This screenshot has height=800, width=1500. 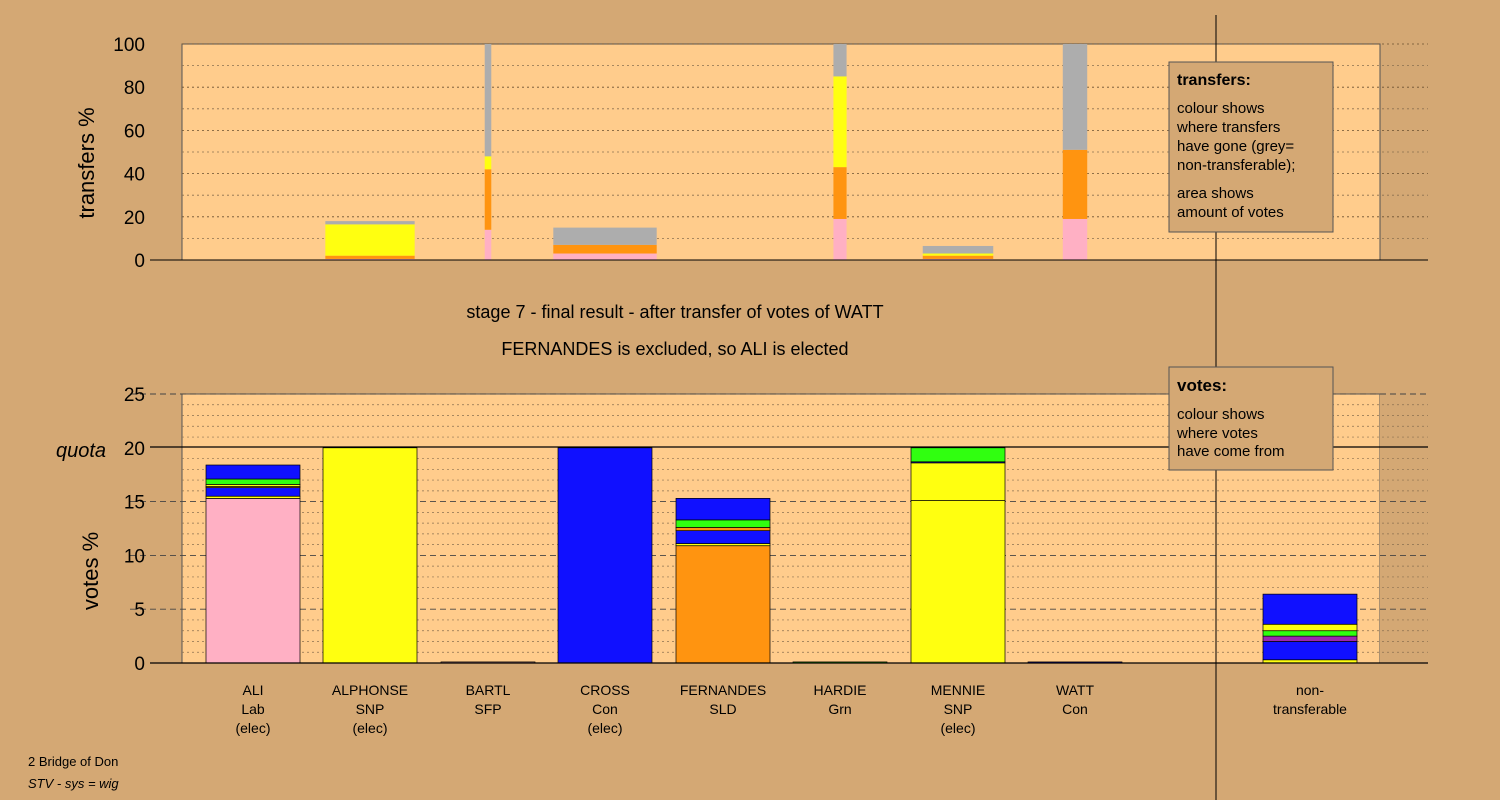 I want to click on candidate-label: Grn, so click(x=839, y=709).